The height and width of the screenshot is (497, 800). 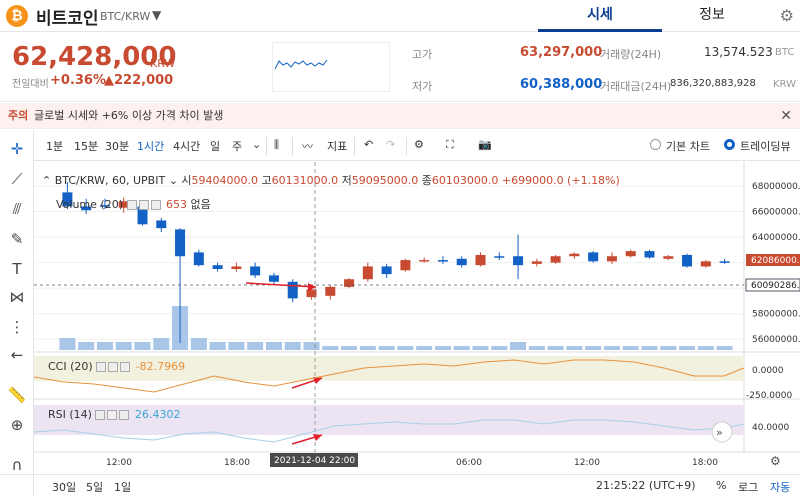 What do you see at coordinates (772, 285) in the screenshot?
I see `crosshair-price-tag` at bounding box center [772, 285].